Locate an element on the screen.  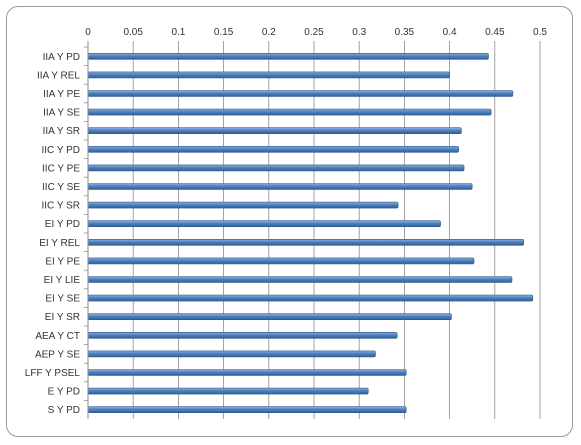
x-tick-label: 0.35 is located at coordinates (405, 32).